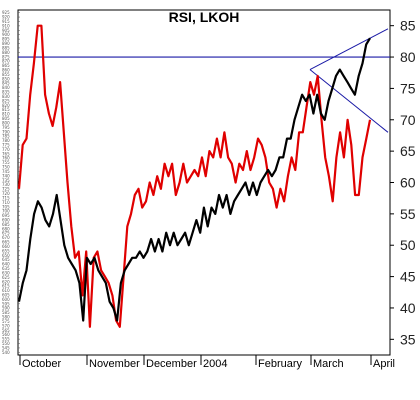 The height and width of the screenshot is (400, 420). What do you see at coordinates (6, 286) in the screenshot?
I see `left-tick-label: 615` at bounding box center [6, 286].